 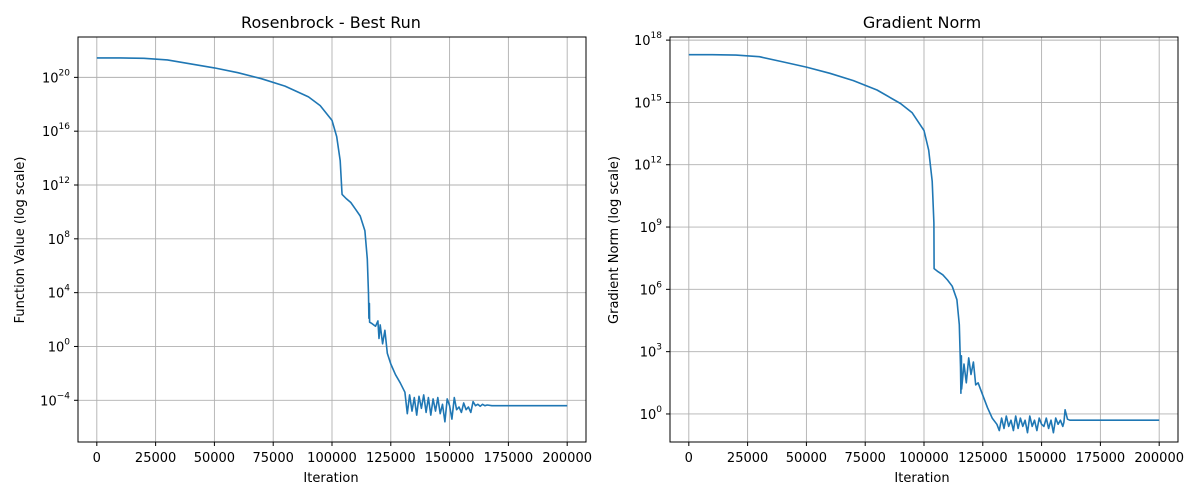 I want to click on y-axis-label: Gradient Norm (log scale), so click(x=614, y=240).